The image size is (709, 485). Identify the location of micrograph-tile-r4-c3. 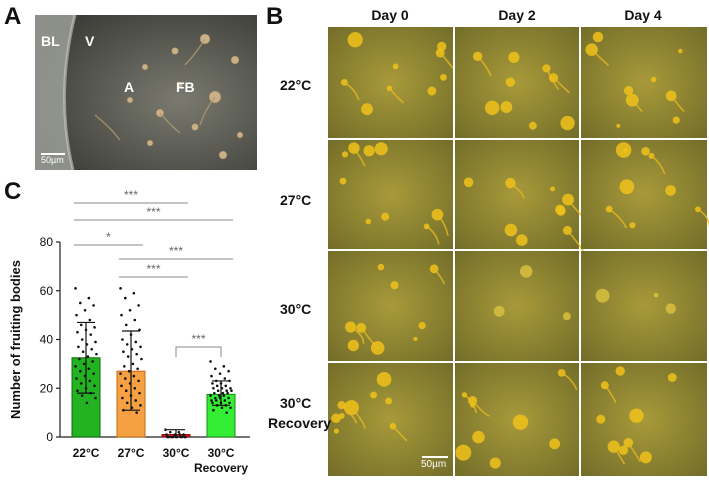
(644, 419).